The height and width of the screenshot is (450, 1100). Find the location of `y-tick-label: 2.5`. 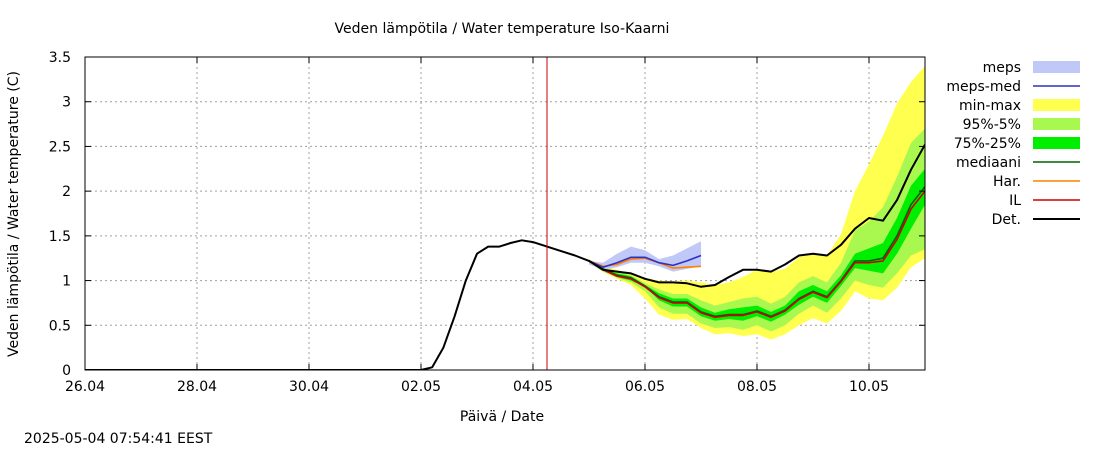

y-tick-label: 2.5 is located at coordinates (60, 147).